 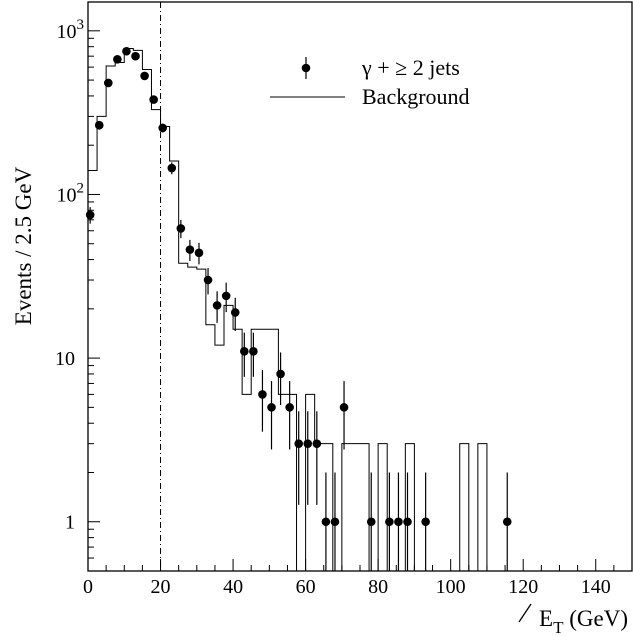 I want to click on y-tick-label: 10, so click(x=65, y=359).